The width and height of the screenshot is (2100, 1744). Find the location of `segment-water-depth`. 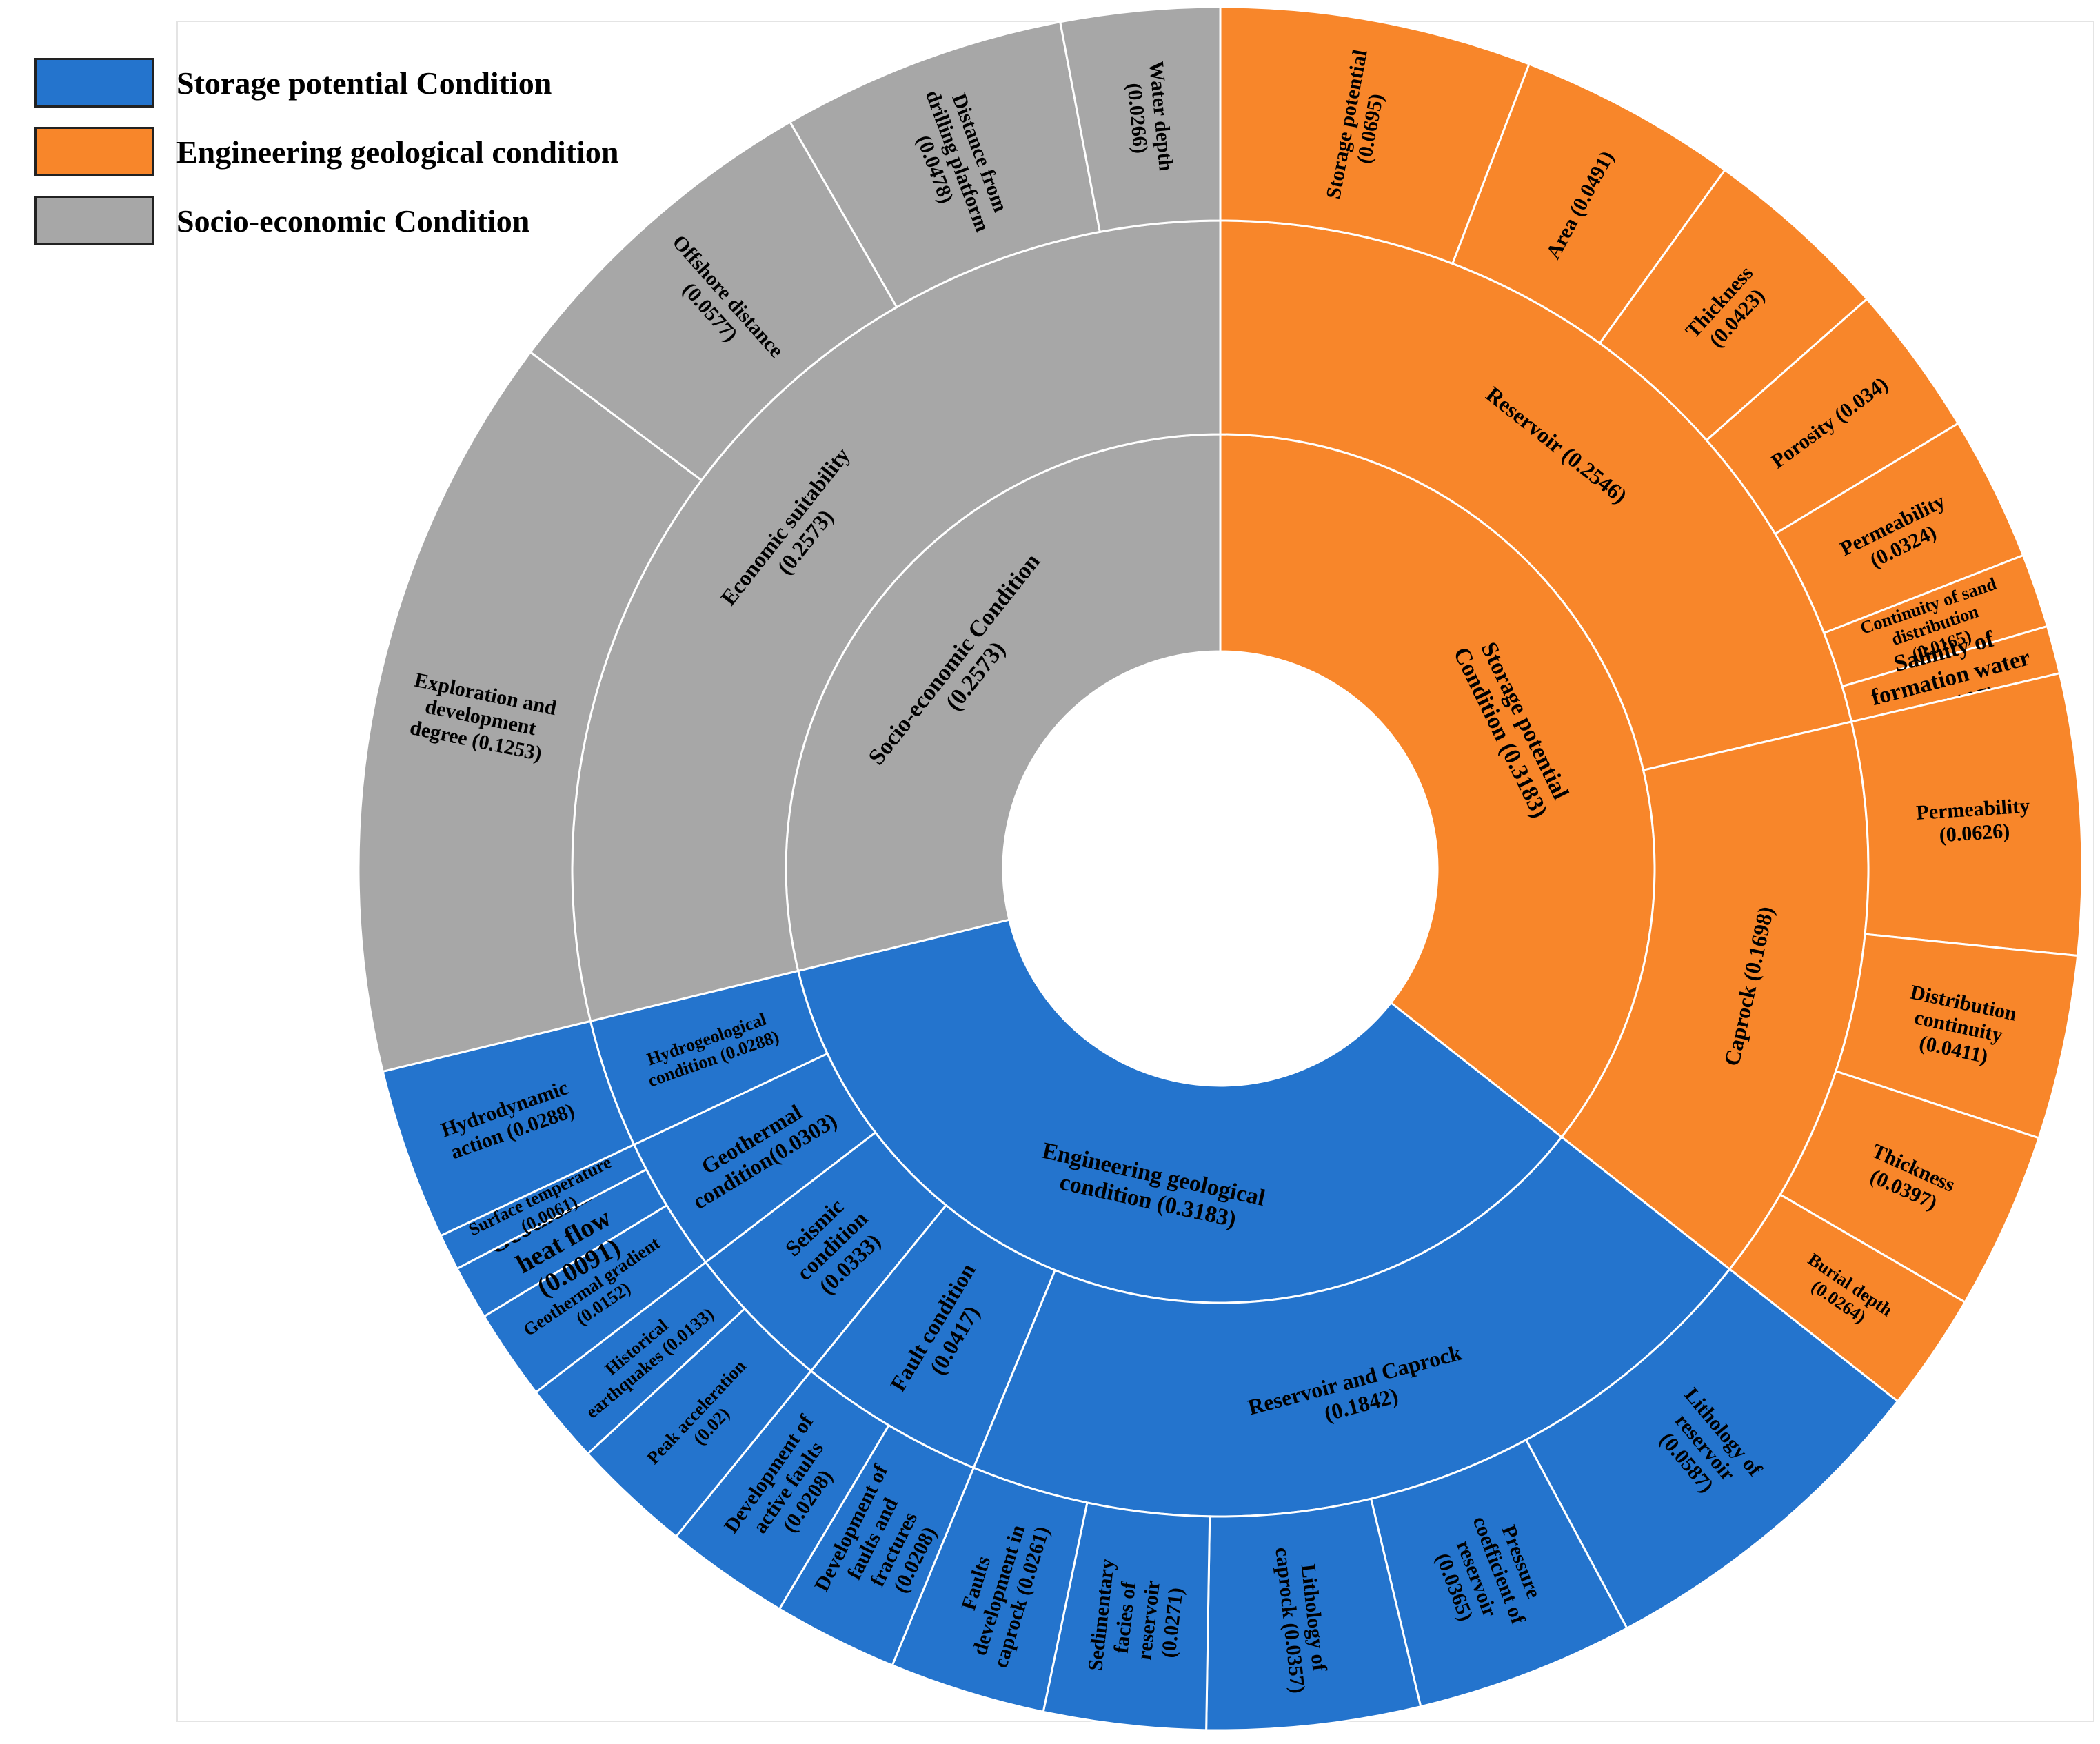

segment-water-depth is located at coordinates (1140, 120).